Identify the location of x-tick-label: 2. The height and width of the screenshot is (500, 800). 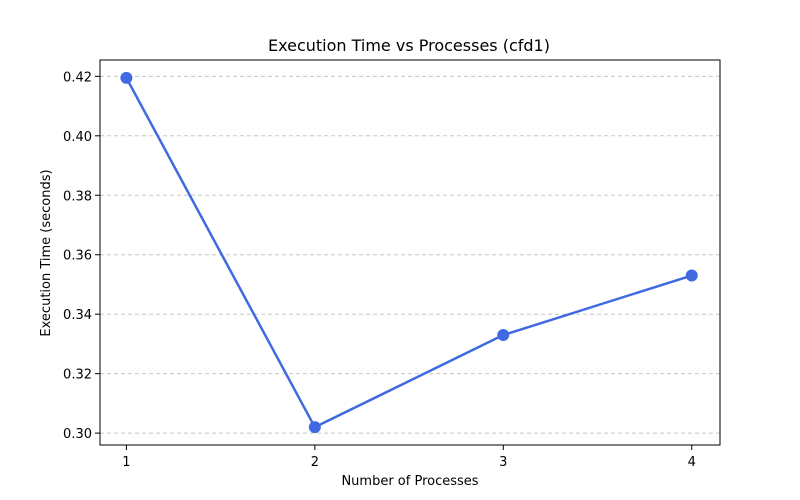
(315, 462).